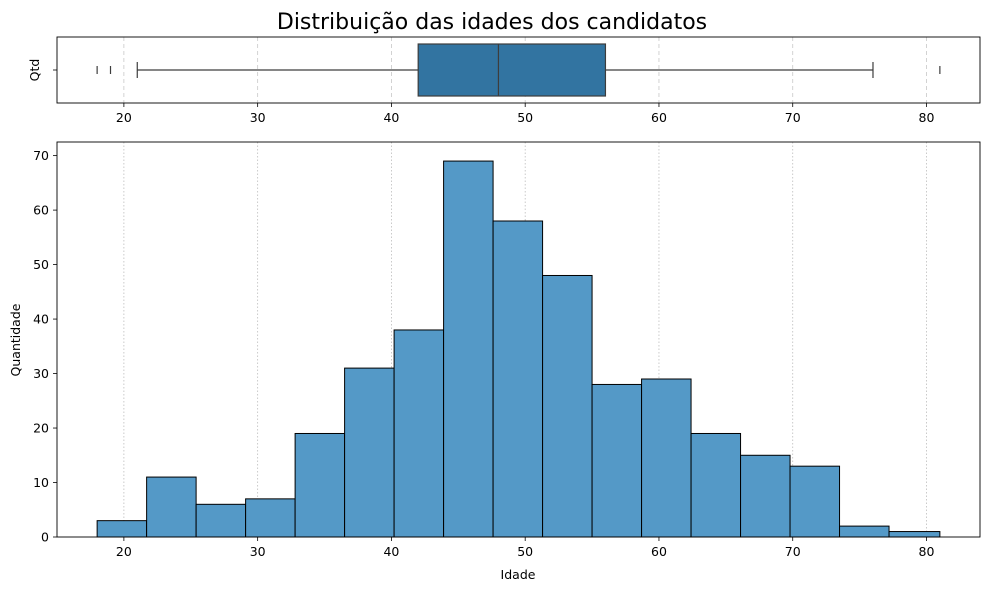  Describe the element at coordinates (793, 117) in the screenshot. I see `boxplot-x-tick-label: 70` at that location.